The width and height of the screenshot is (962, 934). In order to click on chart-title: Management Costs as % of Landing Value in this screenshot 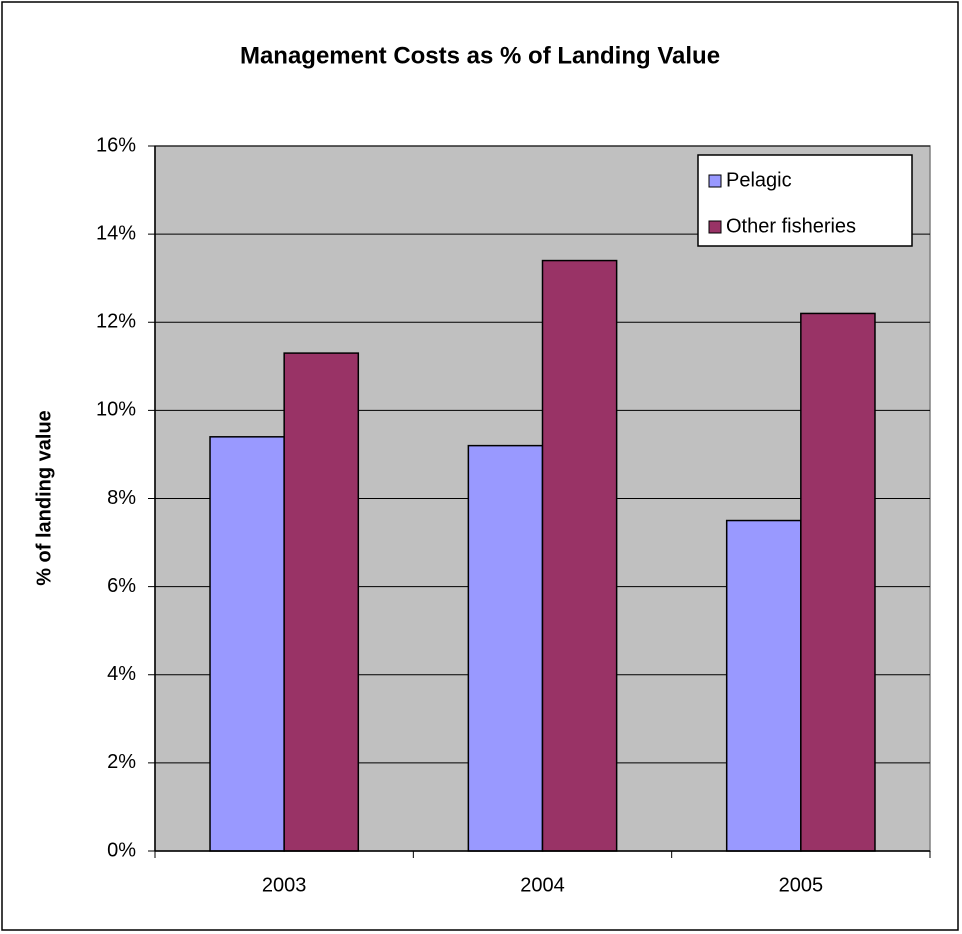, I will do `click(480, 55)`.